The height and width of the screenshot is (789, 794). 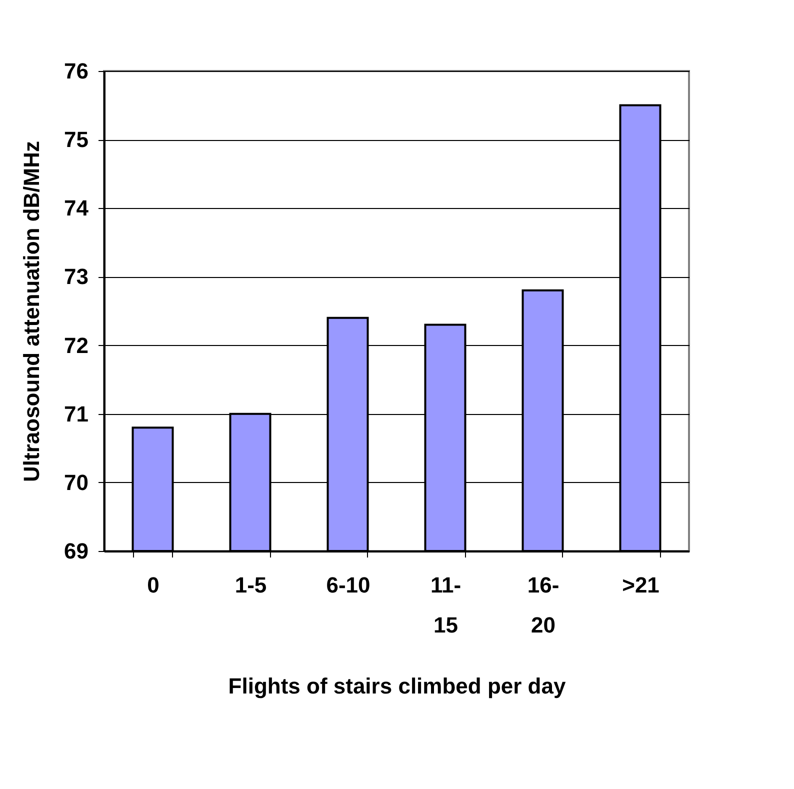 What do you see at coordinates (153, 585) in the screenshot?
I see `x-tick-label: 0` at bounding box center [153, 585].